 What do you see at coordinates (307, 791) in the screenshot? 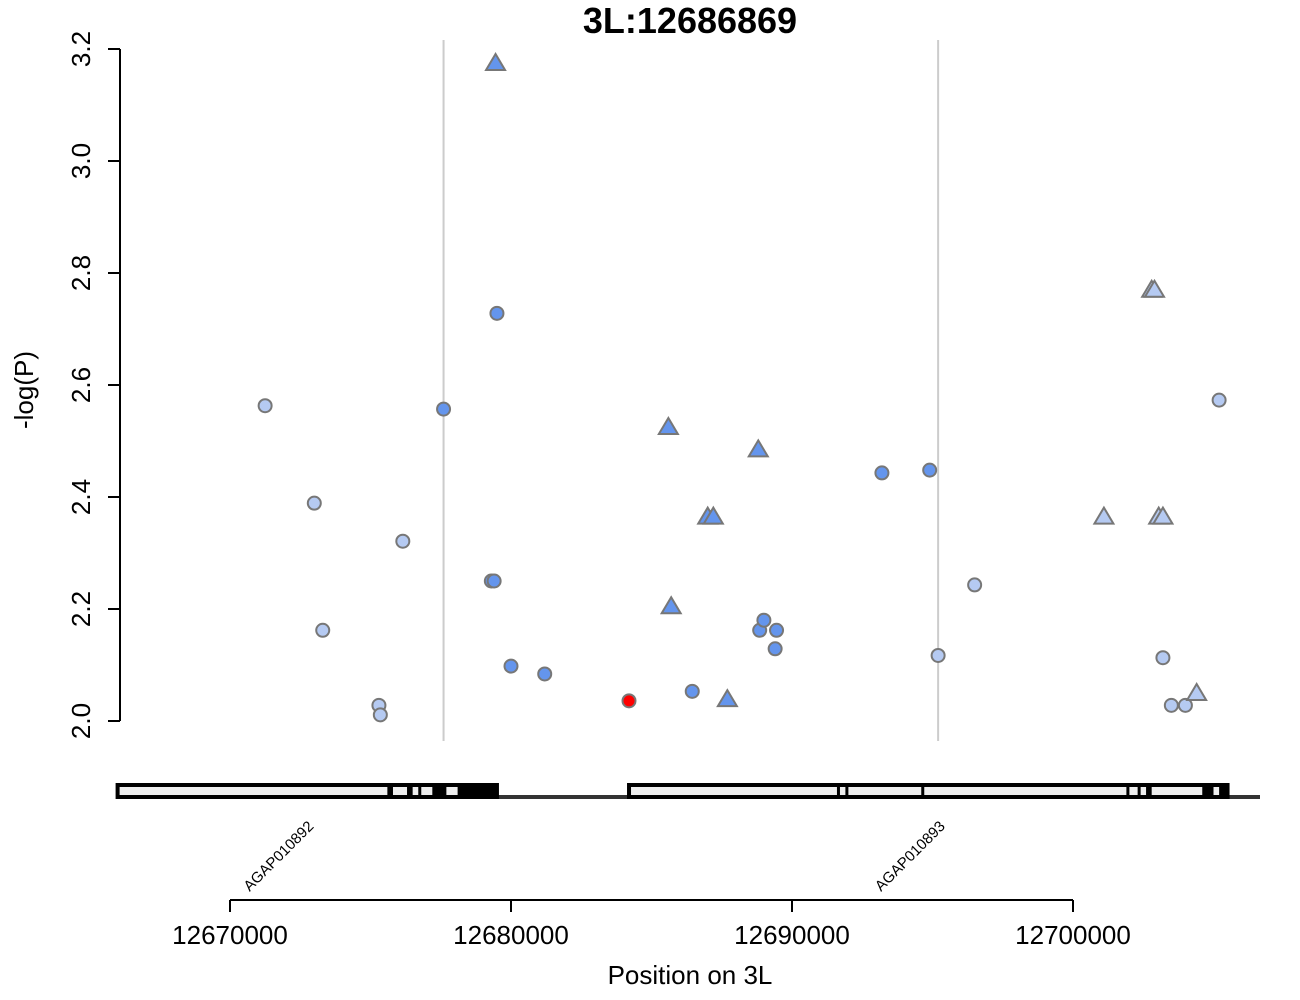
I see `gene-body-AGAP010892` at bounding box center [307, 791].